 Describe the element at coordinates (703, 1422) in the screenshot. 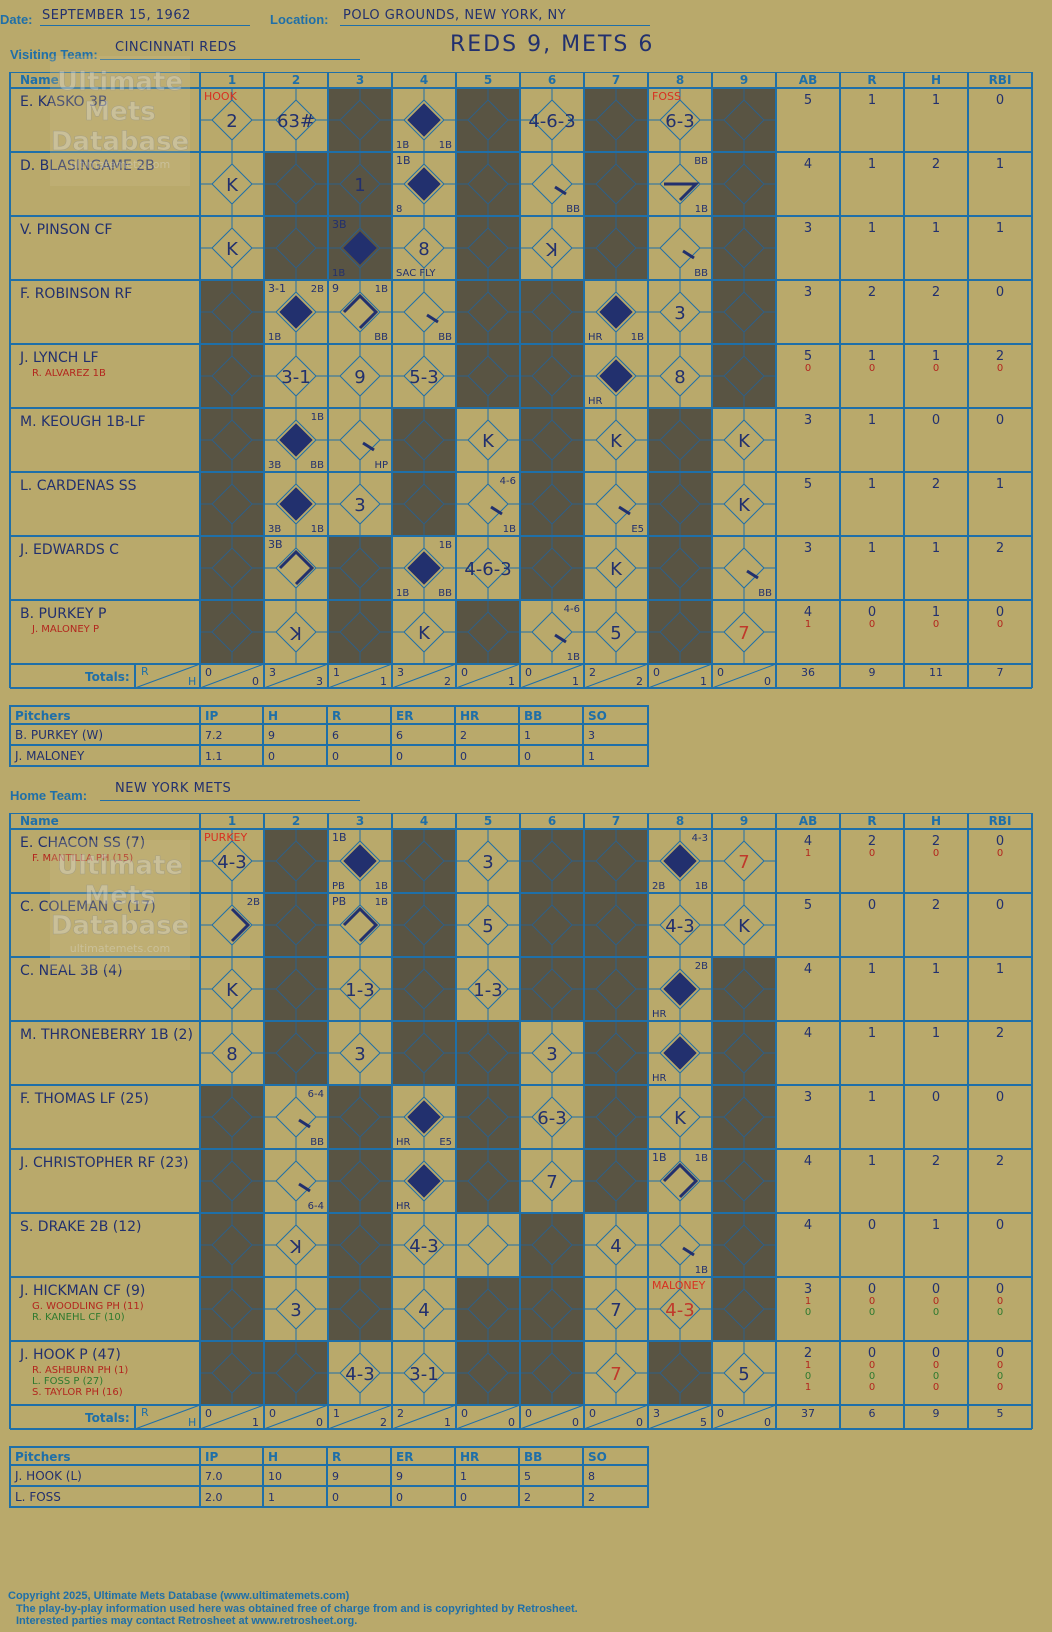

I see `inning-hits: 5` at that location.